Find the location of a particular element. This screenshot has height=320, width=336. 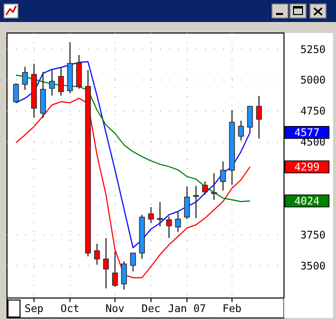

y-tick-label: 3750 is located at coordinates (313, 236).